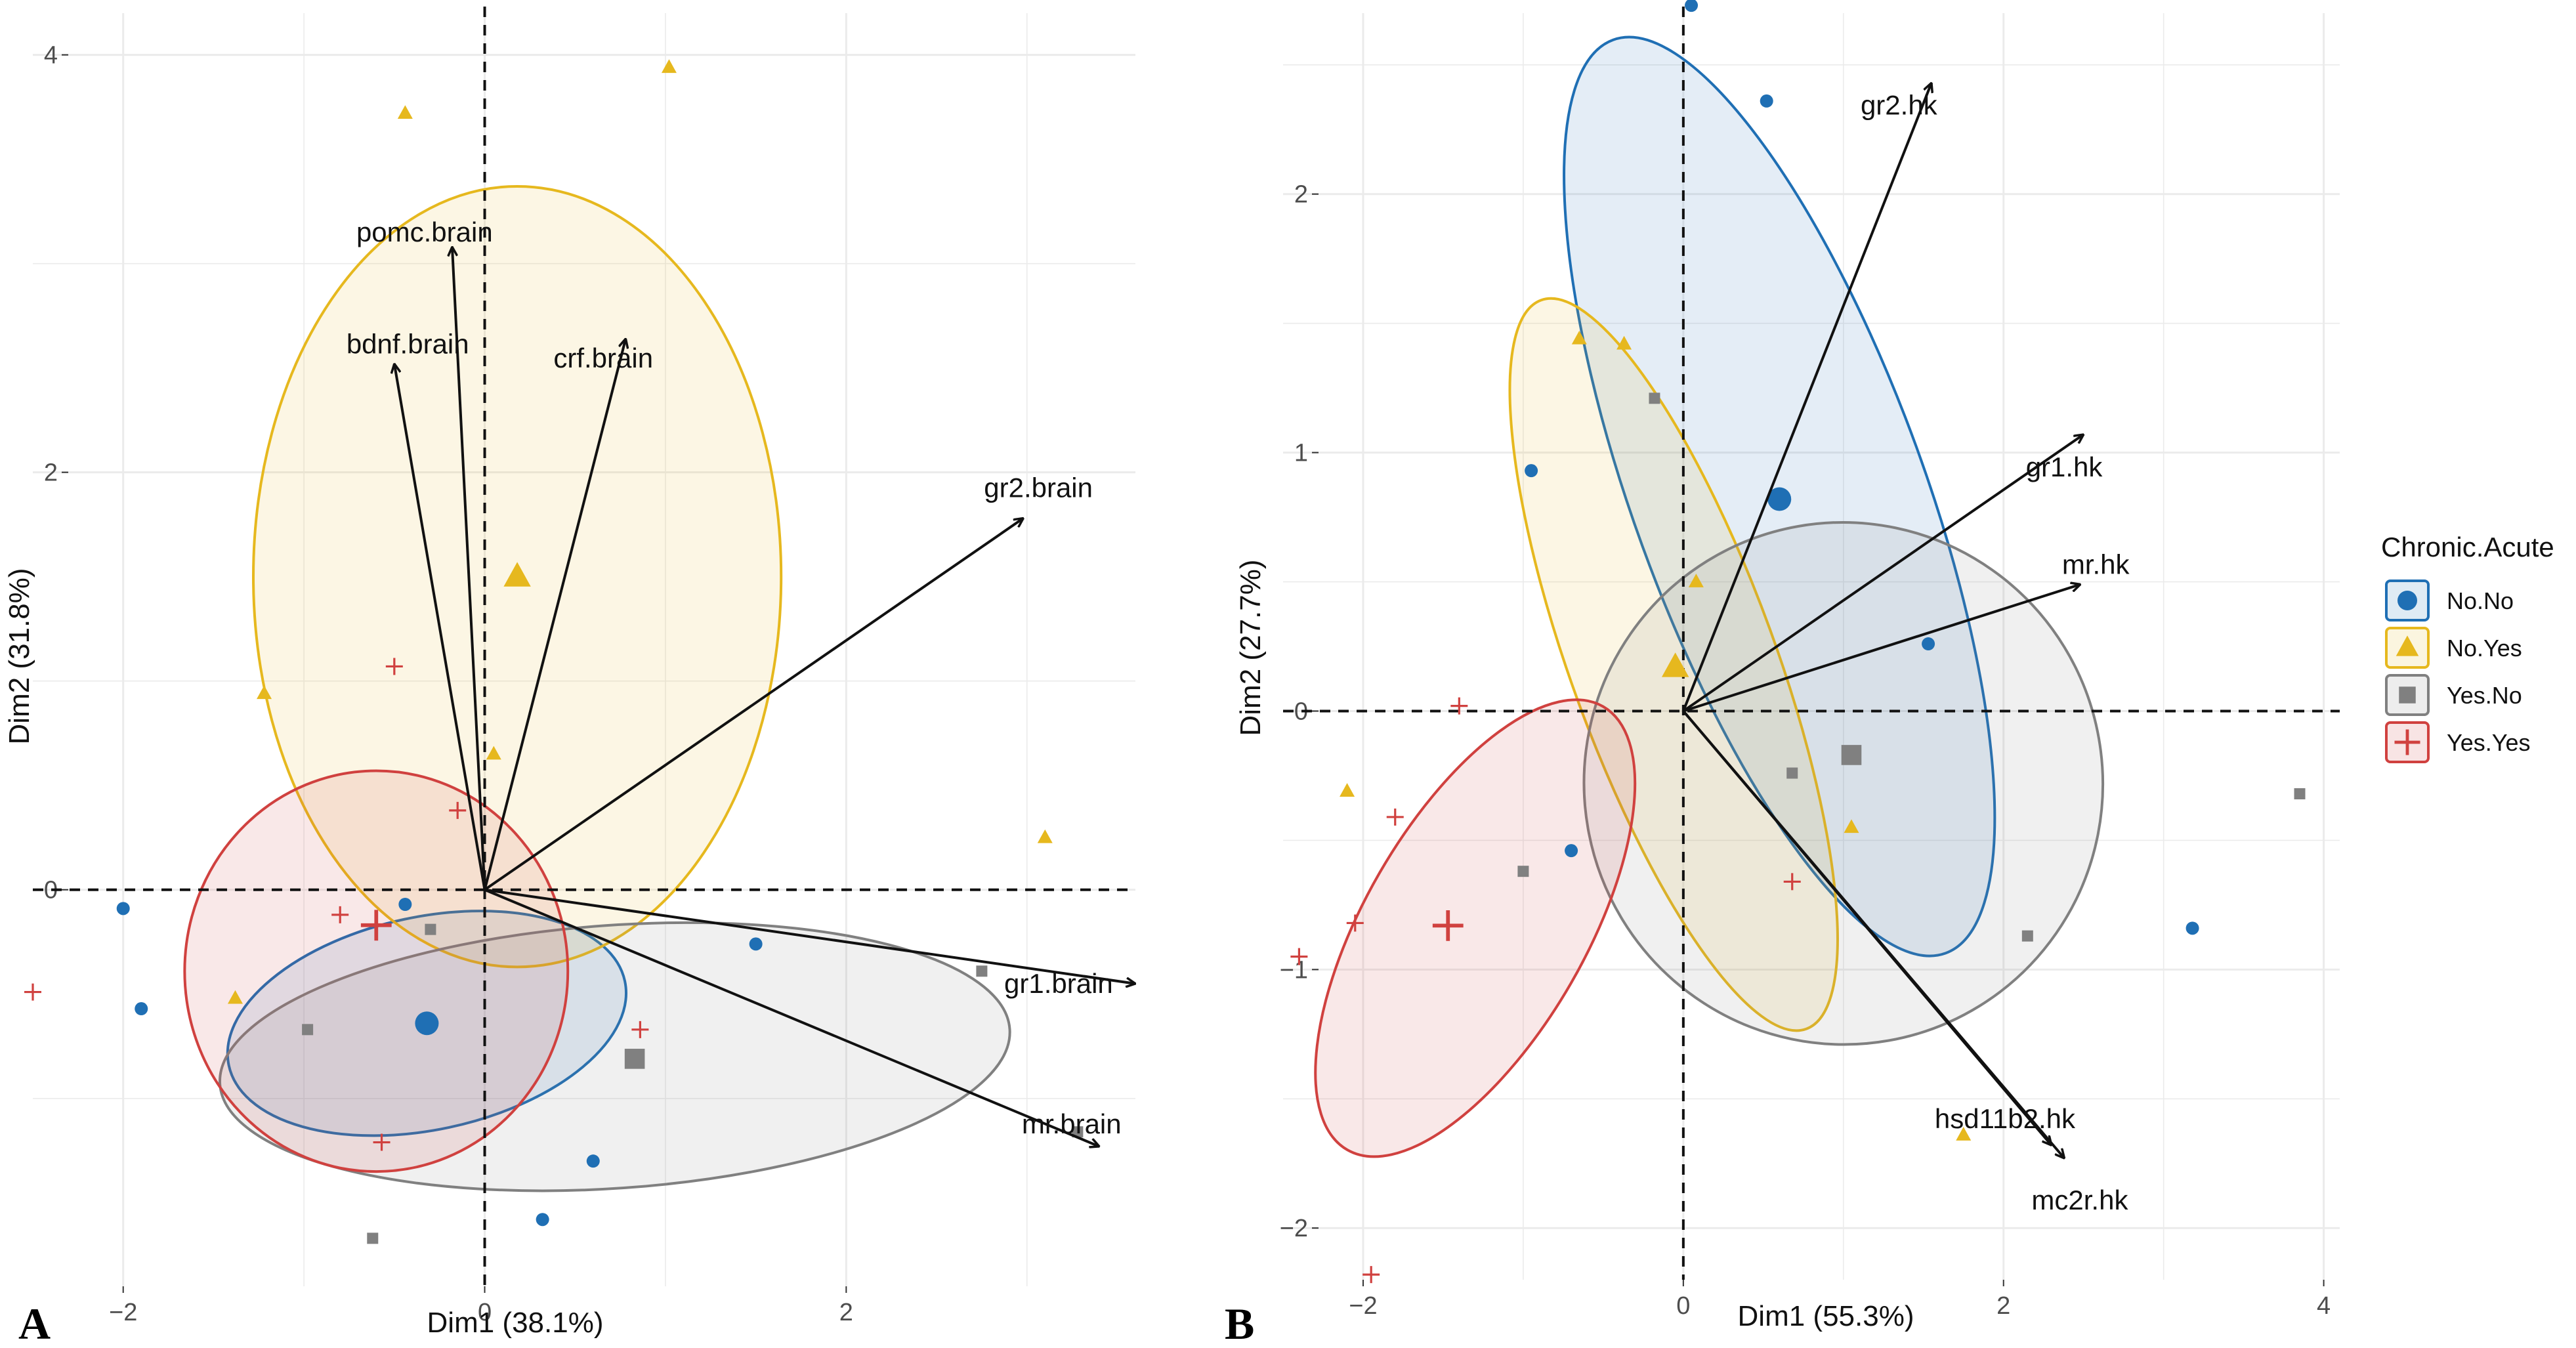 The width and height of the screenshot is (2576, 1348). I want to click on panel-a-x-tick-label: 2, so click(846, 1312).